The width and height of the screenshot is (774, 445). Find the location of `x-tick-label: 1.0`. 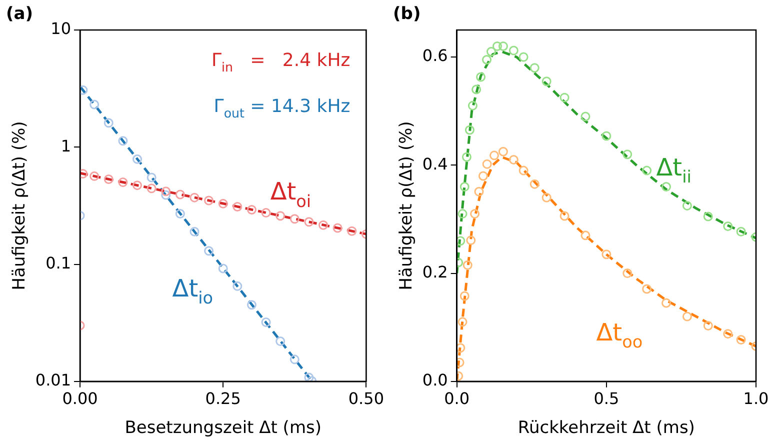

x-tick-label: 1.0 is located at coordinates (756, 398).